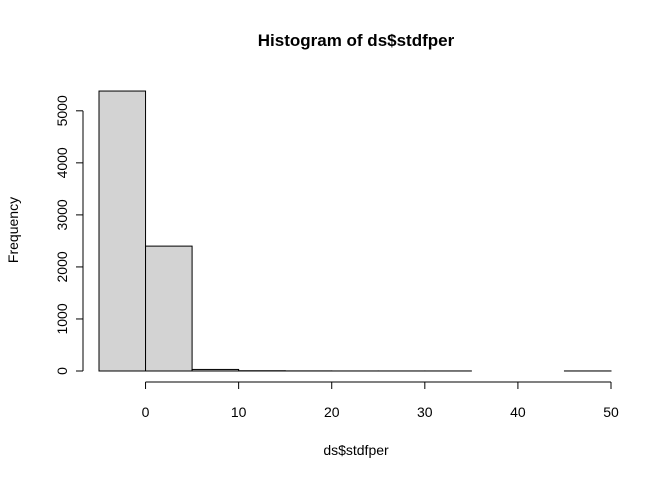  Describe the element at coordinates (62, 214) in the screenshot. I see `y-tick-label: 3000` at that location.